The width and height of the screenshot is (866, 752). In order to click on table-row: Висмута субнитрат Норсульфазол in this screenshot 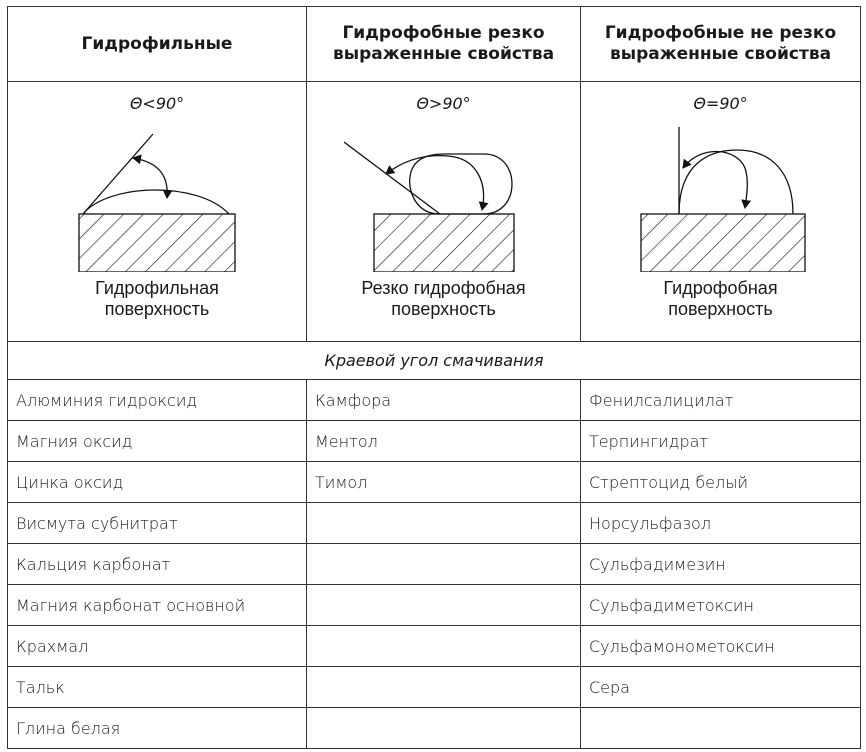, I will do `click(434, 523)`.